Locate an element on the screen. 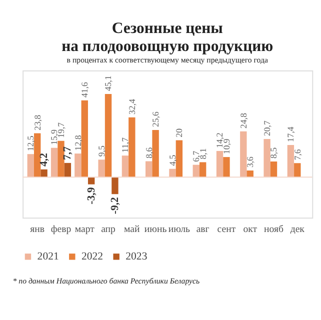 This screenshot has width=321, height=320. text: на плодоовощную продукцию is located at coordinates (168, 46).